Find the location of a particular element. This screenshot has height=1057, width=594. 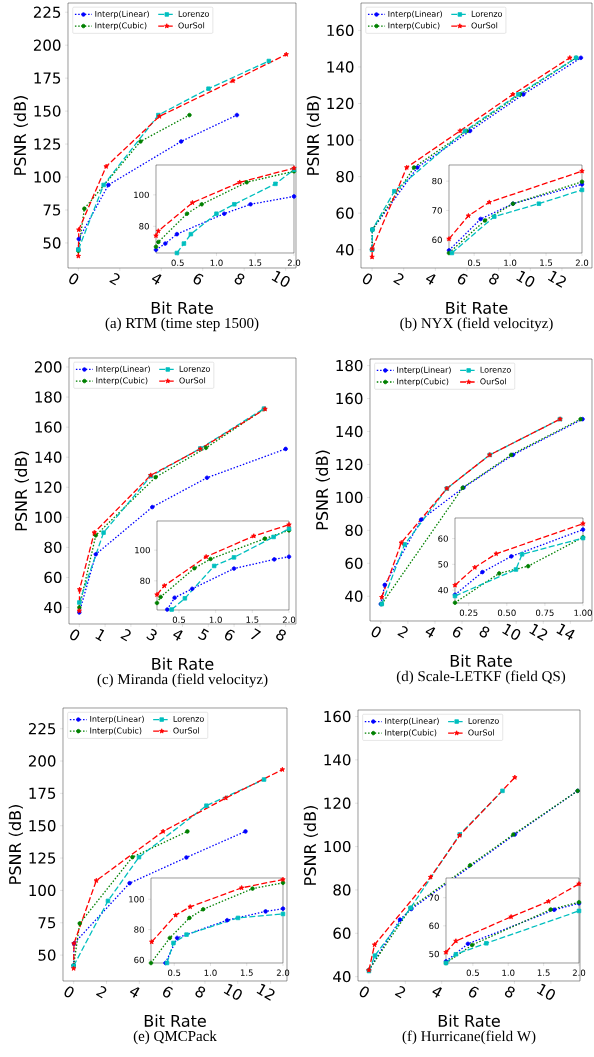

x-tick-label: 1.0 is located at coordinates (508, 972).